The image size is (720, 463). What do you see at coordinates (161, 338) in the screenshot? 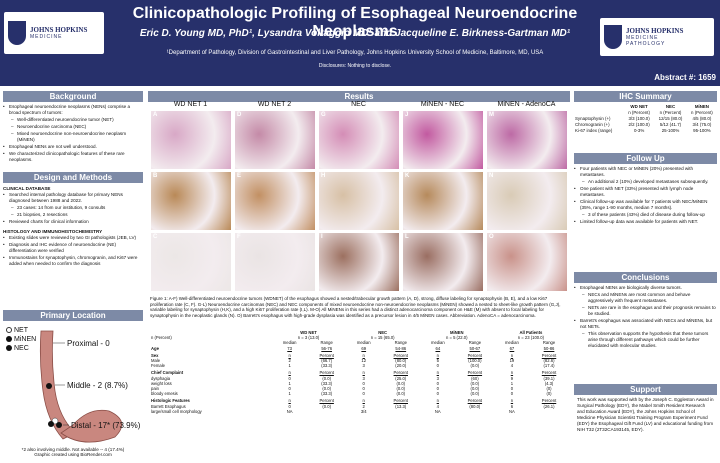
I see `n-percent-label: n (Percent)` at bounding box center [161, 338].